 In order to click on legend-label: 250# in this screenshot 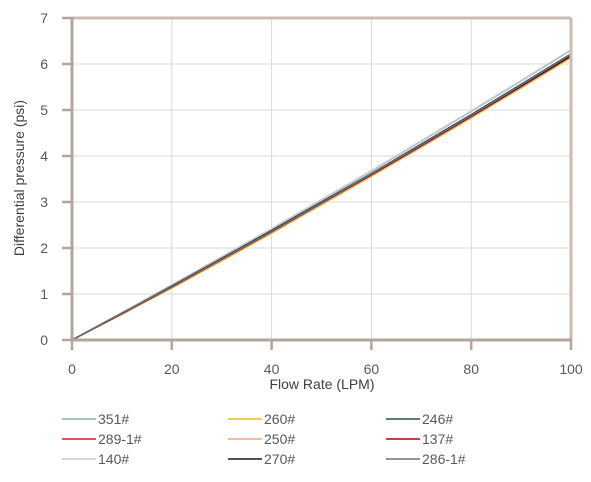, I will do `click(279, 439)`.